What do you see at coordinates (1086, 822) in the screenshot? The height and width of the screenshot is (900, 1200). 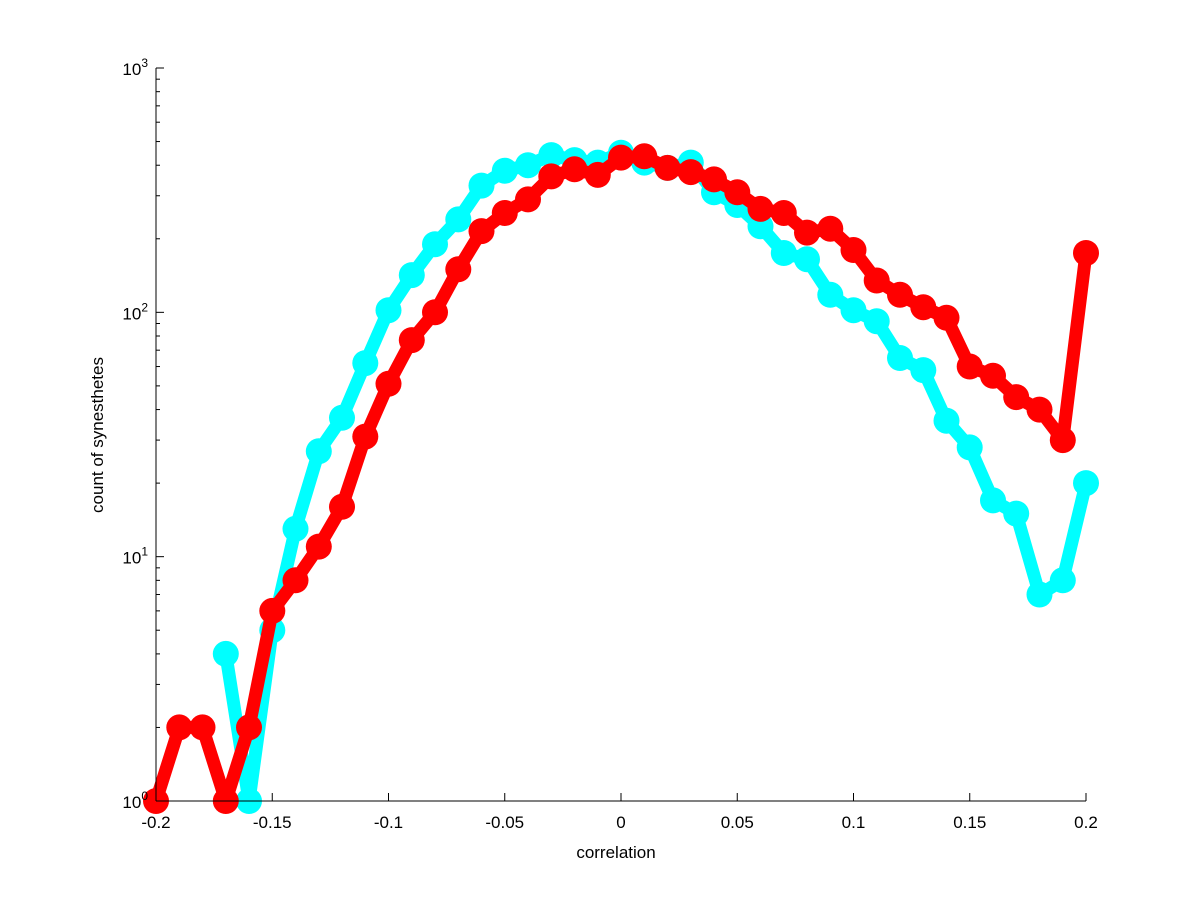 I see `x-tick-label: 0.2` at bounding box center [1086, 822].